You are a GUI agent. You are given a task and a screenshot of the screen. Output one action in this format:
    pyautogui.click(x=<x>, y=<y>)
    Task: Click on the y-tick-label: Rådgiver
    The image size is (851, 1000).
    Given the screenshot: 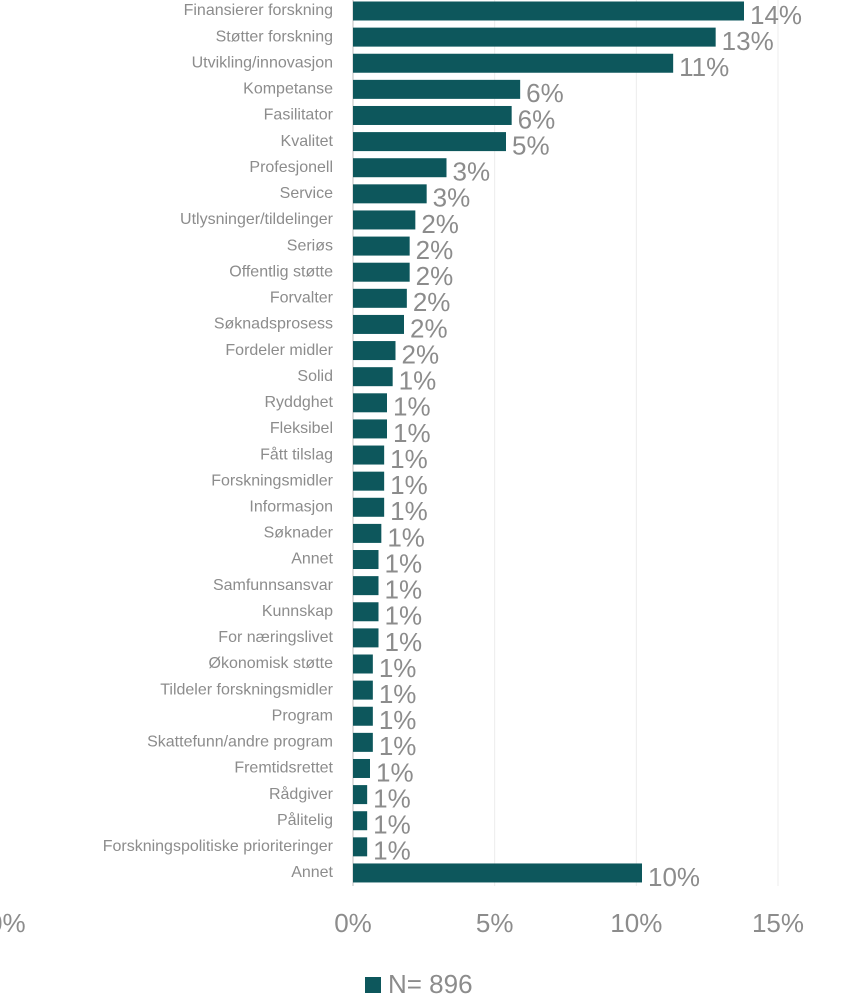 What is the action you would take?
    pyautogui.click(x=301, y=794)
    